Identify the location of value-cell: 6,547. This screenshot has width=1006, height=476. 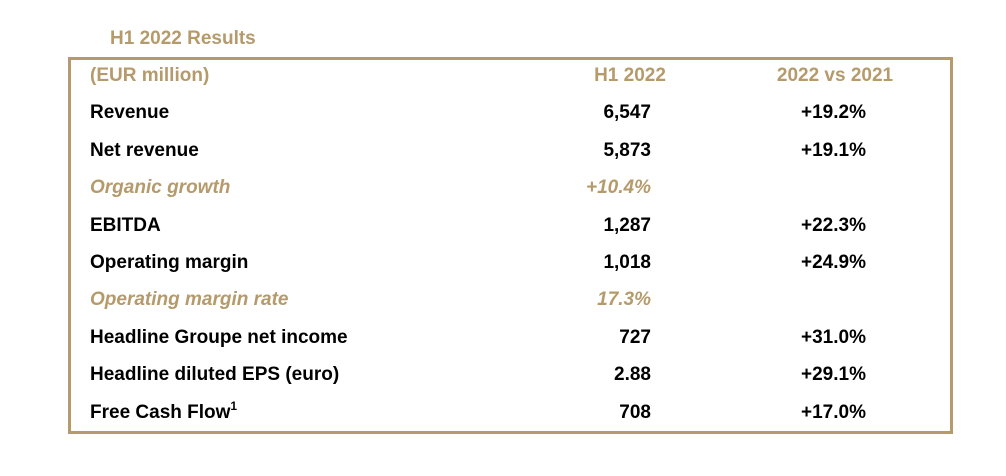
(627, 113).